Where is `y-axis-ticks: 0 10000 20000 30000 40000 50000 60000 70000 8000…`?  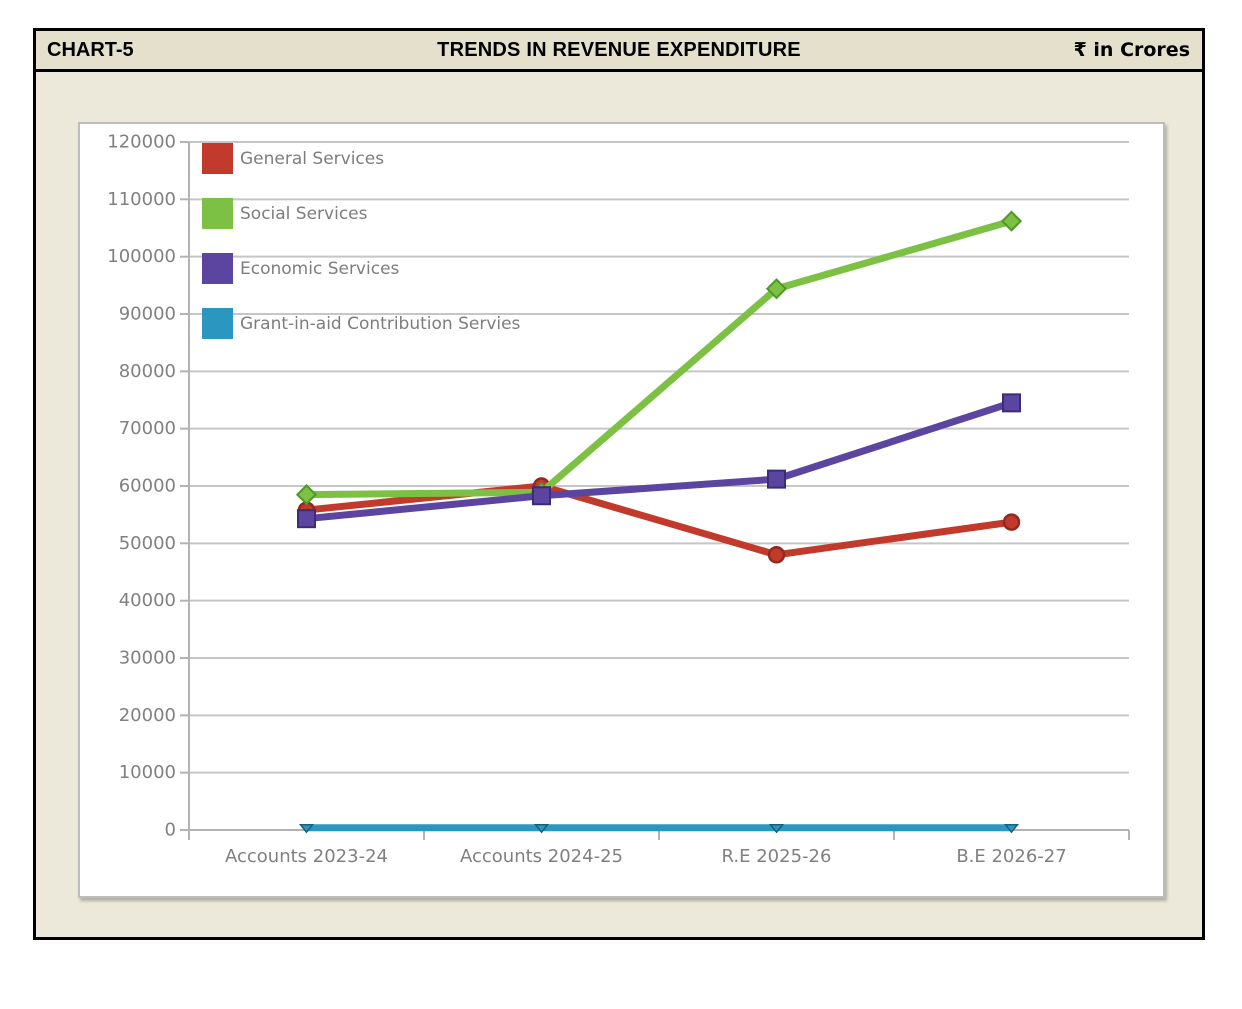 y-axis-ticks: 0 10000 20000 30000 40000 50000 60000 70000 8000… is located at coordinates (148, 486).